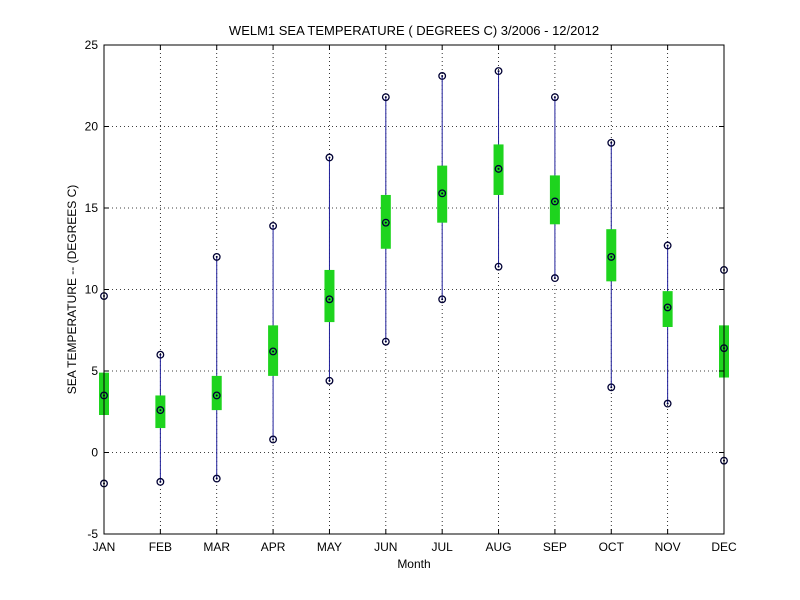  What do you see at coordinates (216, 547) in the screenshot?
I see `x-tick-label: MAR` at bounding box center [216, 547].